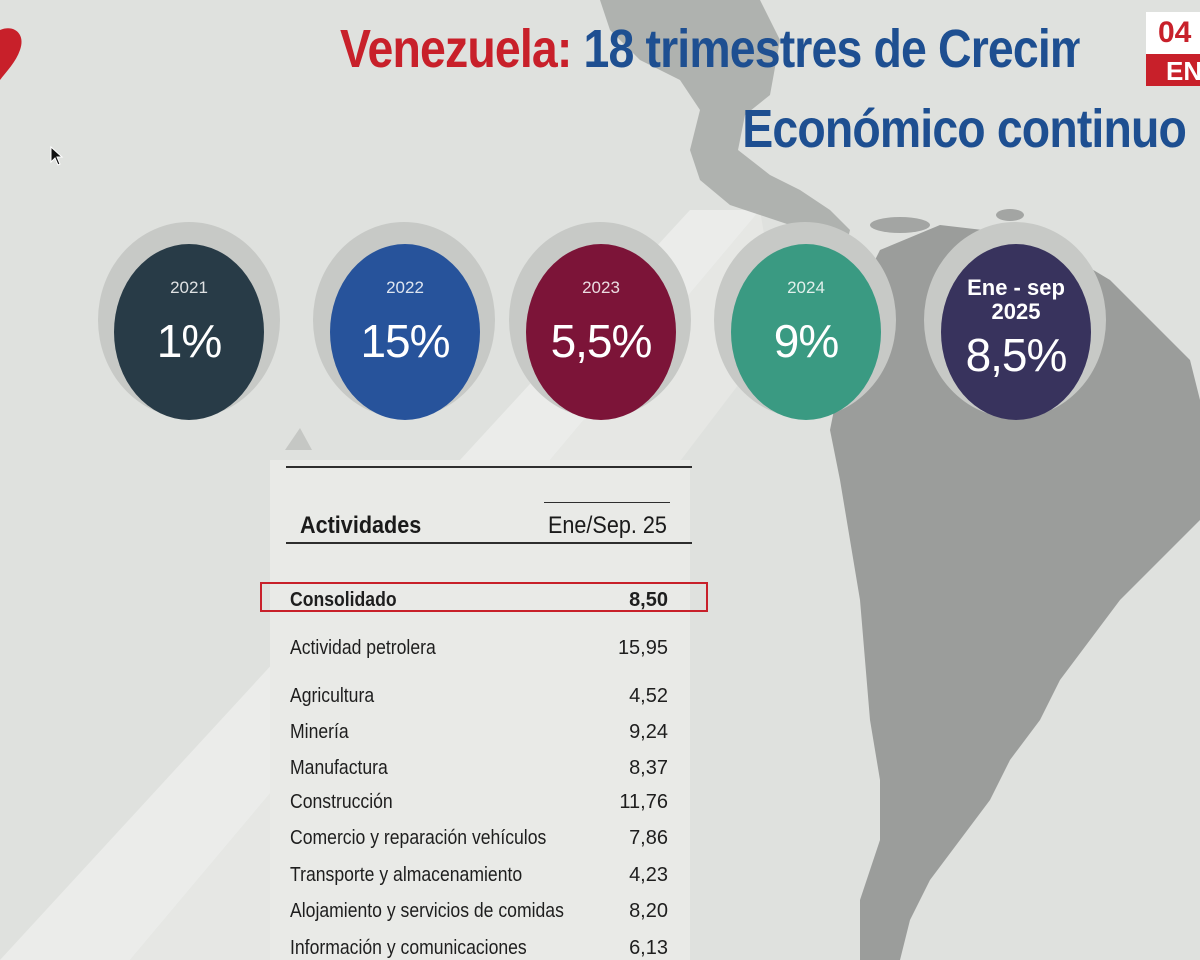 The width and height of the screenshot is (1200, 960). Describe the element at coordinates (601, 341) in the screenshot. I see `circle-value: 5,5%` at that location.